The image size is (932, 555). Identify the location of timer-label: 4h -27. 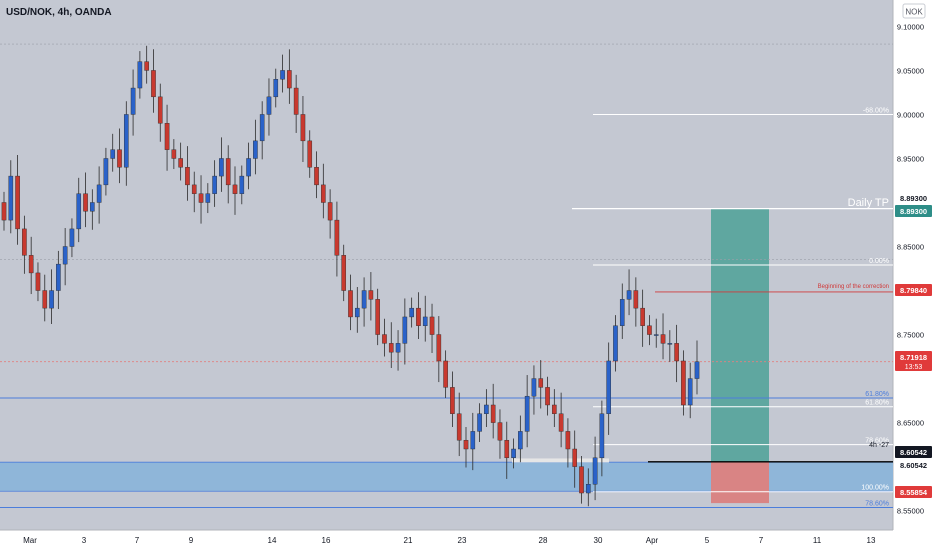
(879, 445).